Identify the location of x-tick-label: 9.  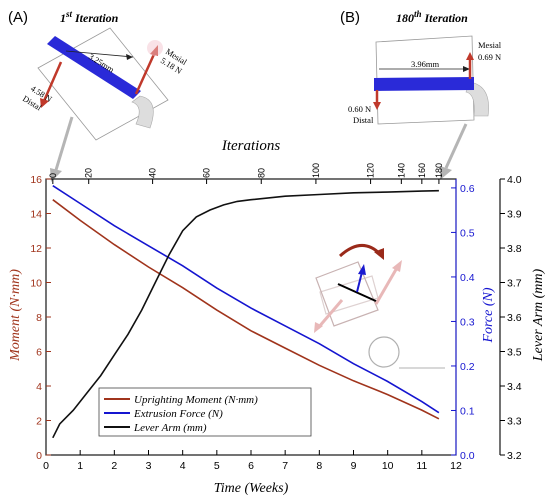
(354, 466).